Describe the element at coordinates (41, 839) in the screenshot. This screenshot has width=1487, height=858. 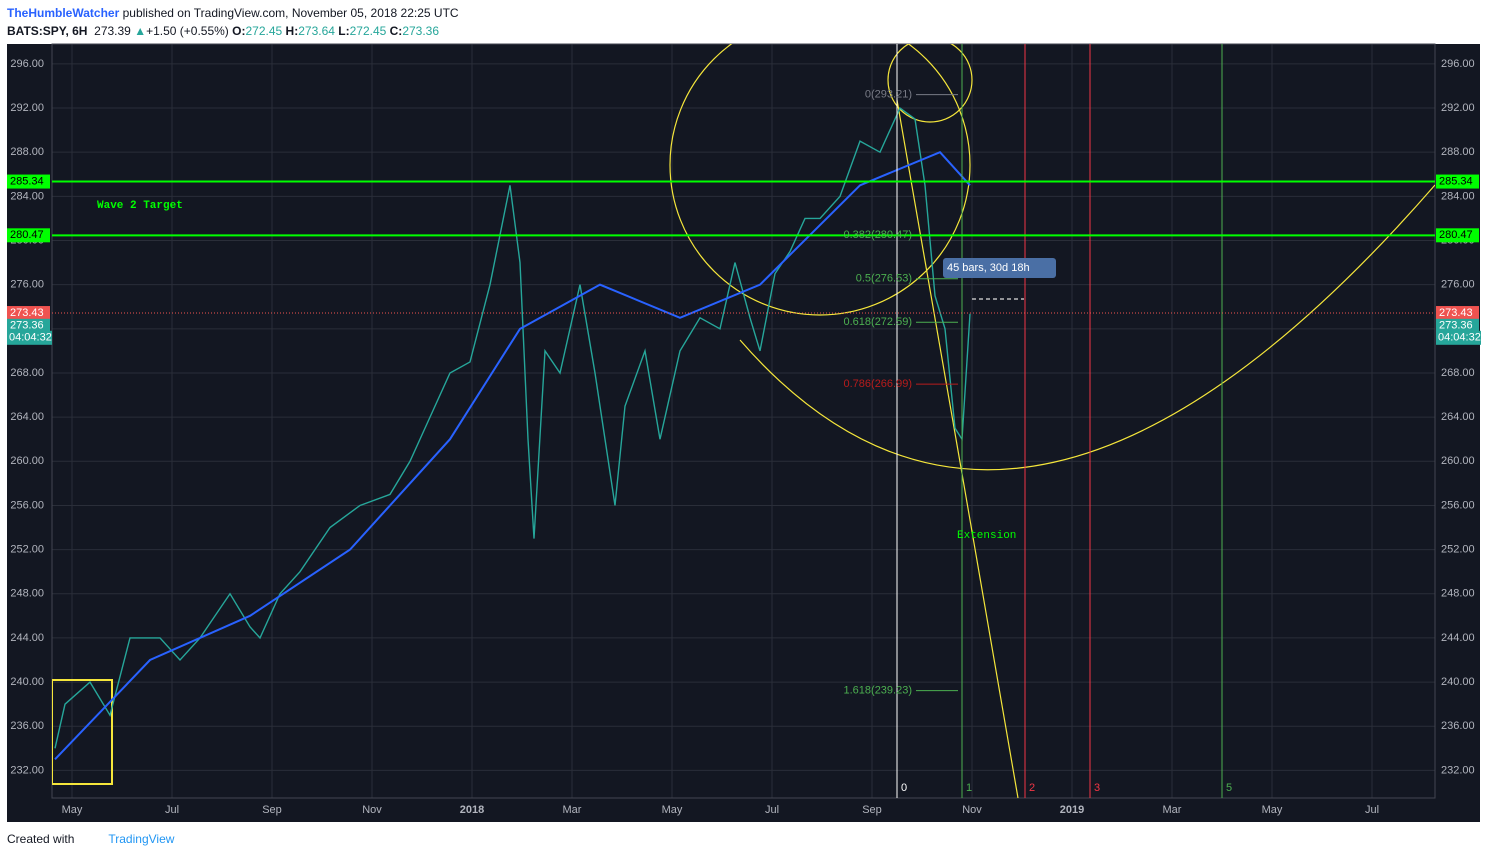
I see `created: Created with` at that location.